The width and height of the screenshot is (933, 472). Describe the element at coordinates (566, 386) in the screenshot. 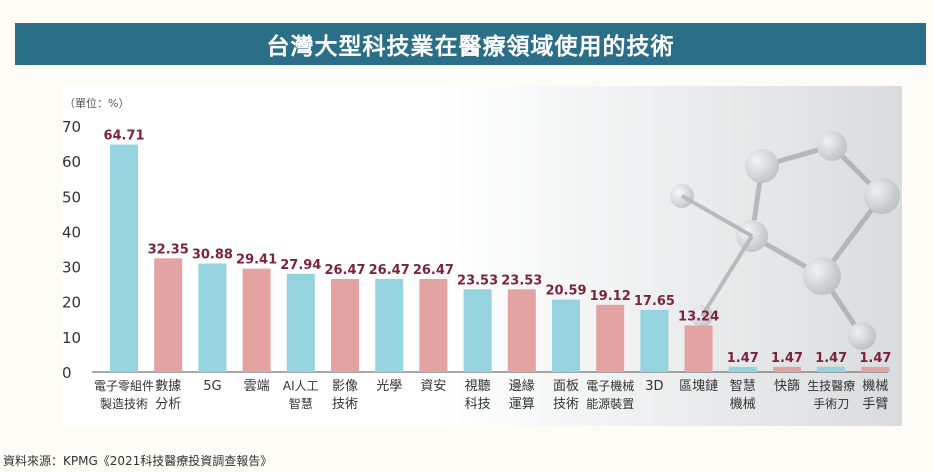

I see `category-label: 面板` at that location.